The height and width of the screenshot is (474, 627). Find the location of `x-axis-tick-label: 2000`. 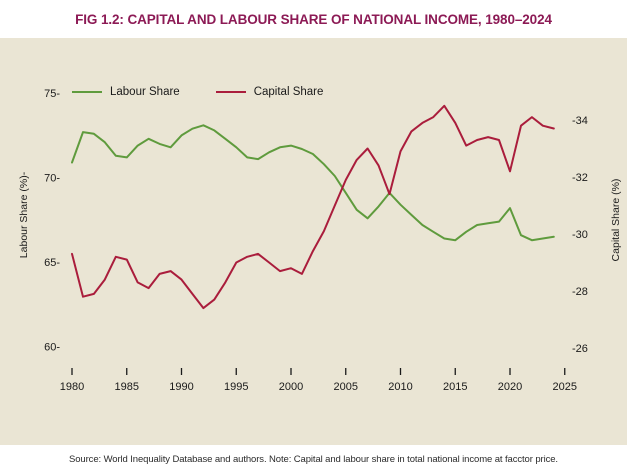

x-axis-tick-label: 2000 is located at coordinates (291, 387).